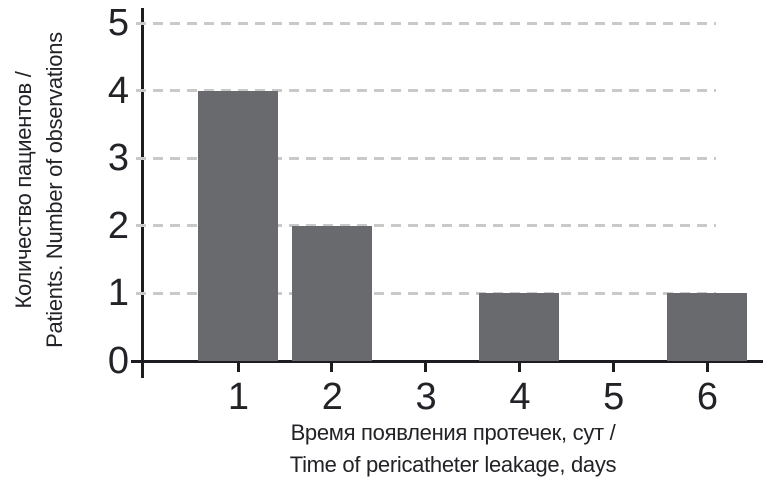 The width and height of the screenshot is (773, 490). What do you see at coordinates (426, 397) in the screenshot?
I see `x-tick-label: 3` at bounding box center [426, 397].